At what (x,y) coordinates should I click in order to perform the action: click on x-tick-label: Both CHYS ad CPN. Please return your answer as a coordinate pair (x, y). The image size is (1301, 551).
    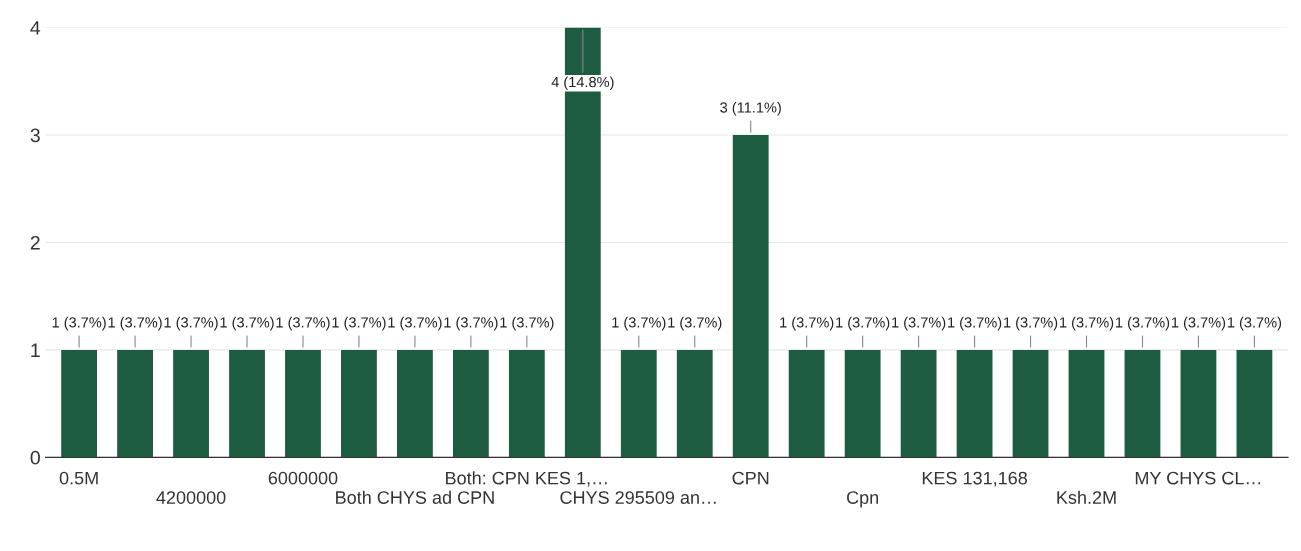
    Looking at the image, I should click on (415, 497).